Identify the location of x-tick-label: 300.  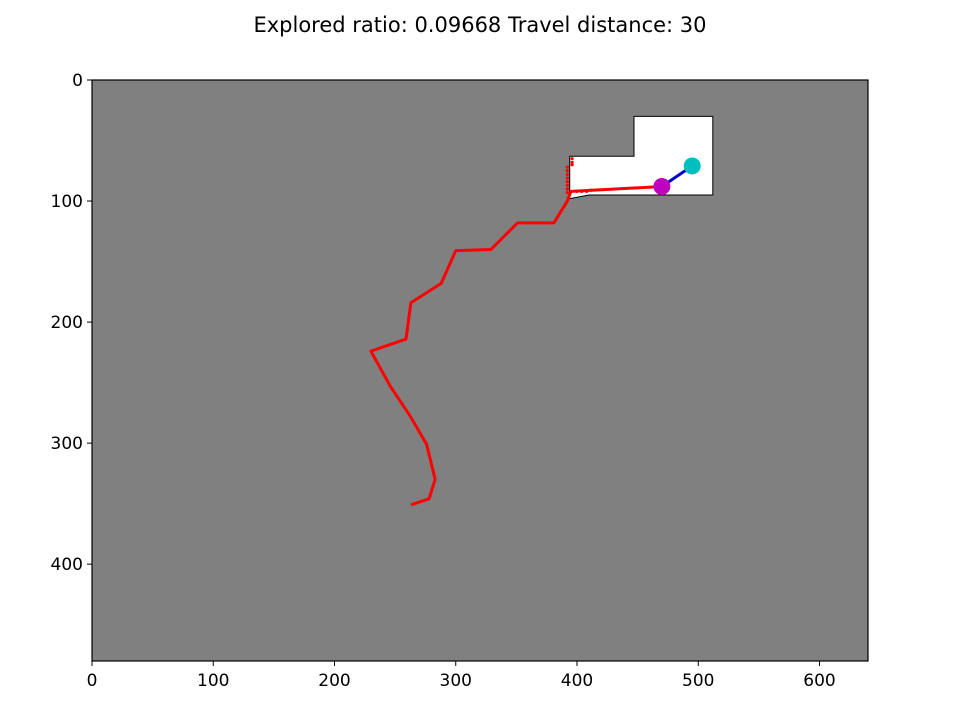
(456, 681).